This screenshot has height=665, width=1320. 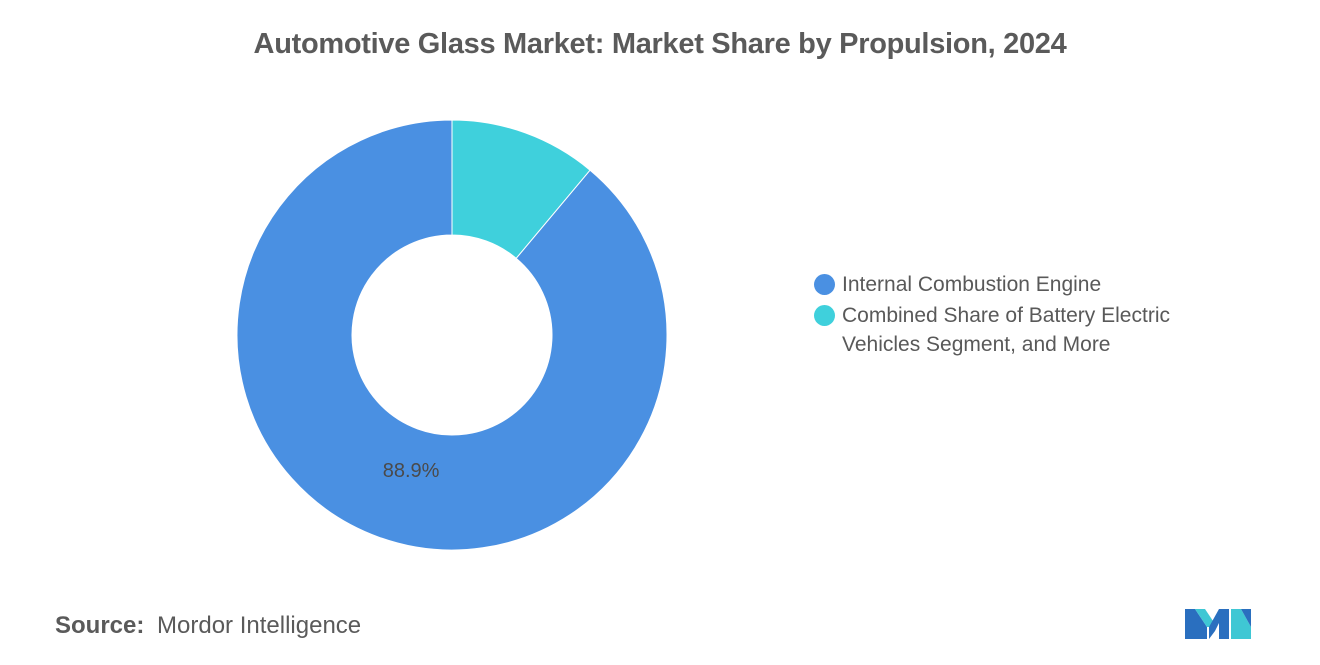 I want to click on mordor-intelligence-logo-icon, so click(x=1218, y=624).